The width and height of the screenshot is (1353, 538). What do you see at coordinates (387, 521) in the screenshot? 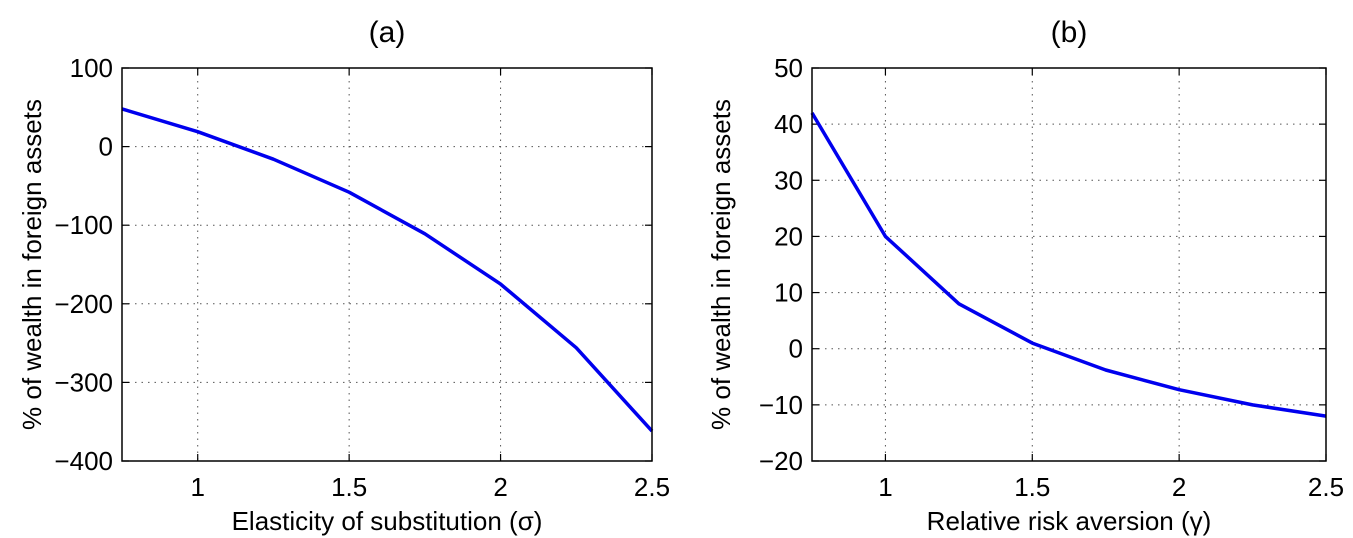
I see `chart-a-x-axis-label: Elasticity of substitution (σ)` at bounding box center [387, 521].